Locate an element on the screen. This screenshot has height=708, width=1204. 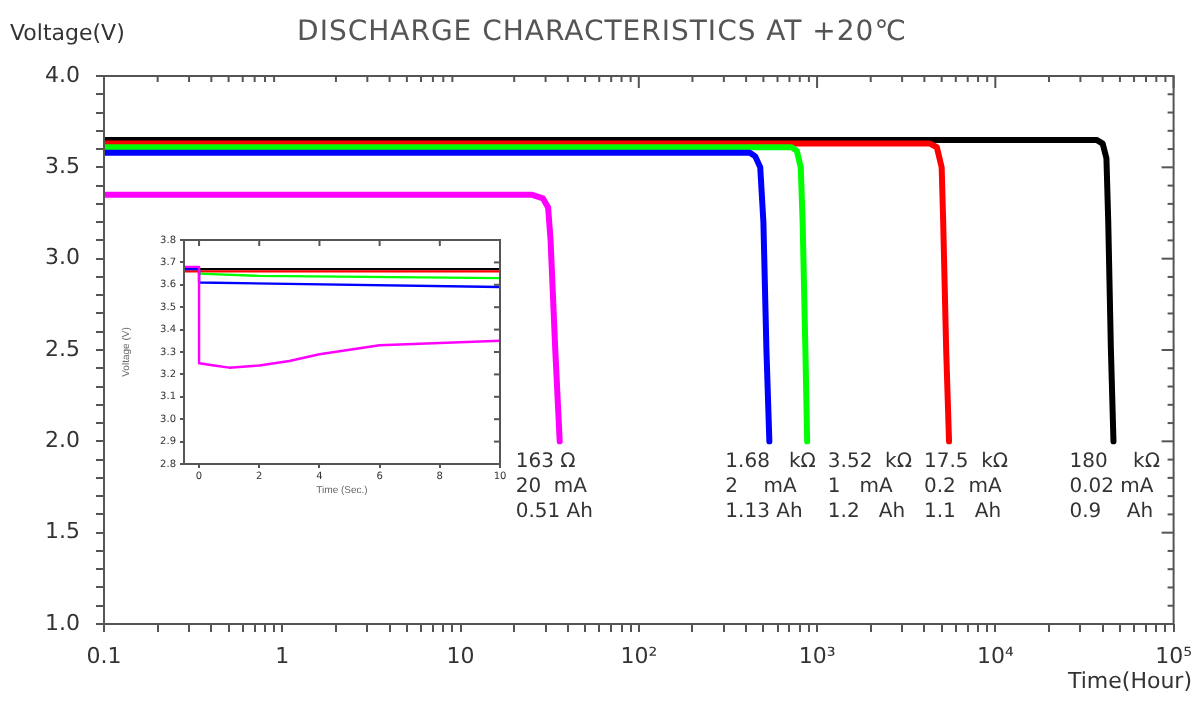
chart-title: DISCHARGE CHARACTERISTICS AT +20℃ is located at coordinates (602, 32).